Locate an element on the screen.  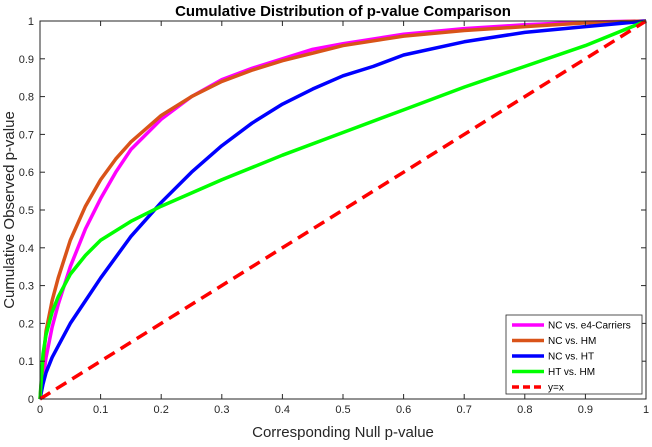
y-tick-label: 0.2 is located at coordinates (26, 324).